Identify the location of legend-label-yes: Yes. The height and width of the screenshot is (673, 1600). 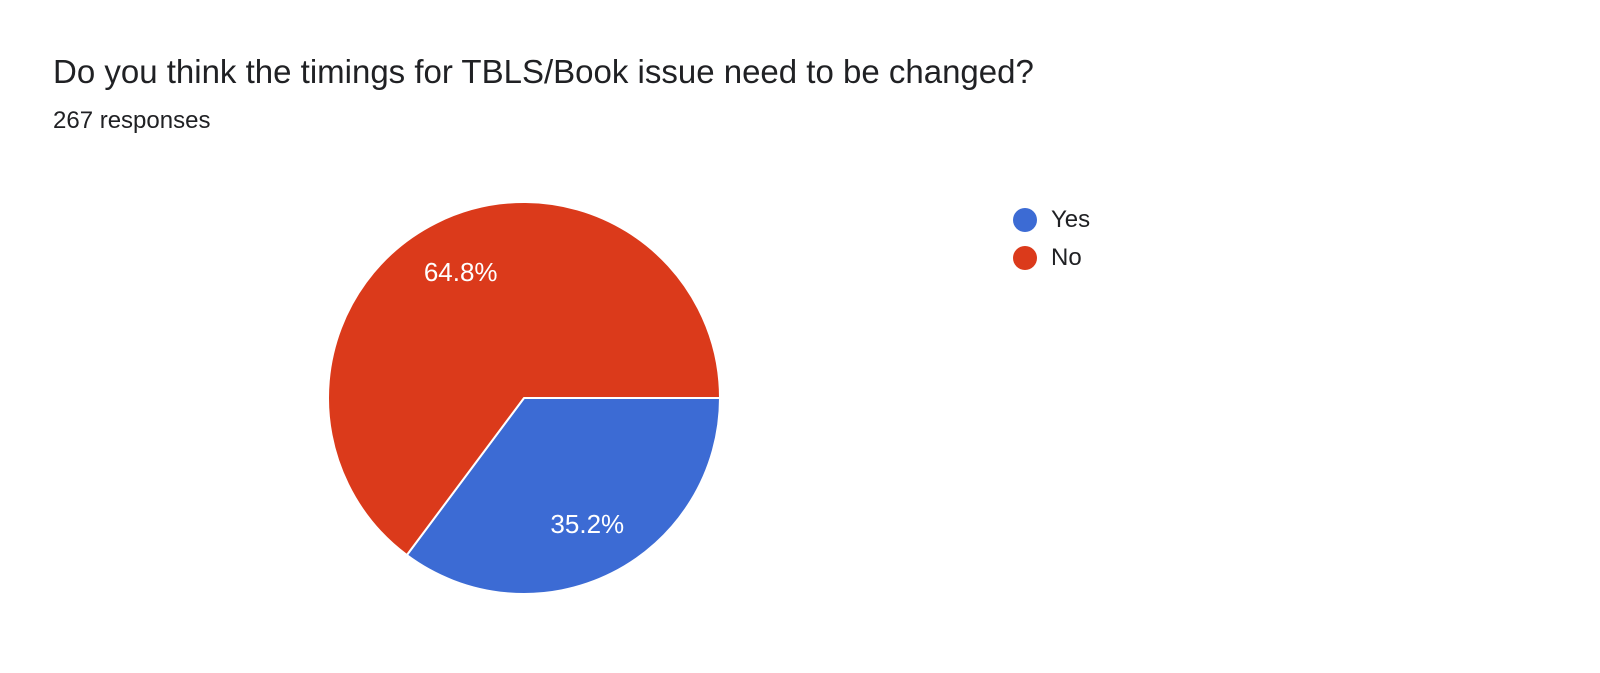
(1071, 219).